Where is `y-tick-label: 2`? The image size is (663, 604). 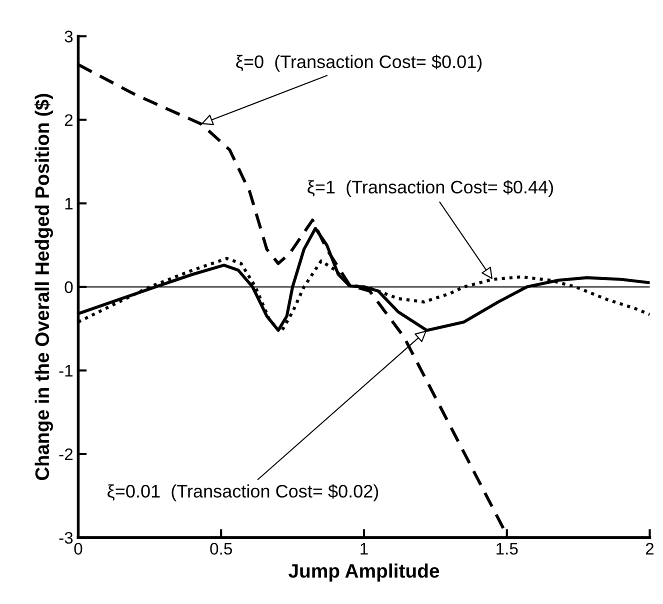
y-tick-label: 2 is located at coordinates (68, 120).